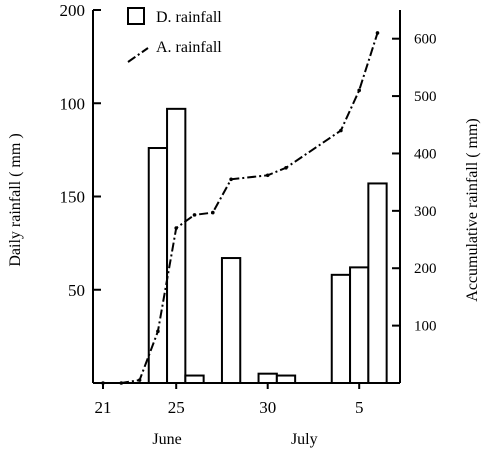  I want to click on right-axis-tick-label: 100, so click(425, 327).